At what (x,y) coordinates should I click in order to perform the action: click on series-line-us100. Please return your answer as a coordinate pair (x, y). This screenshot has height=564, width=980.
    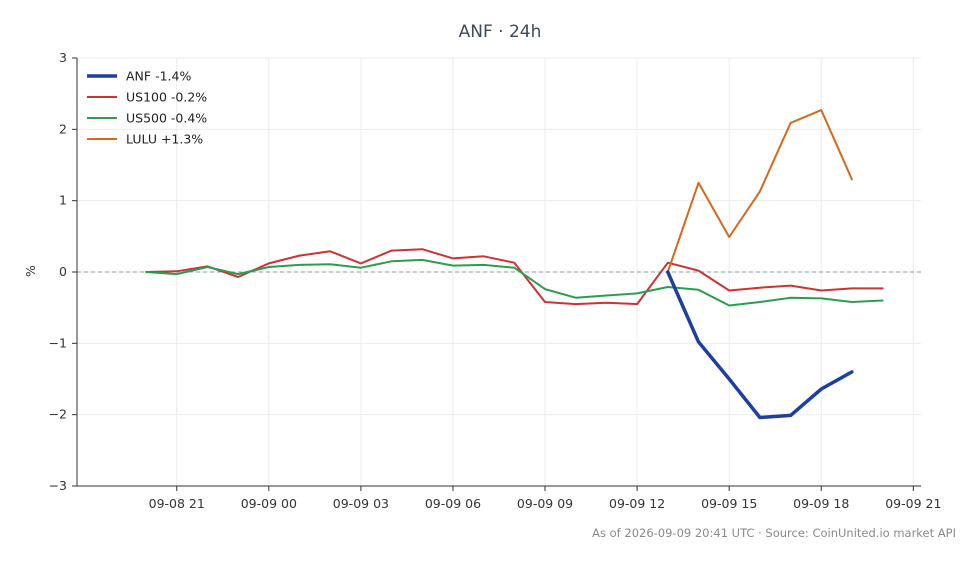
    Looking at the image, I should click on (514, 277).